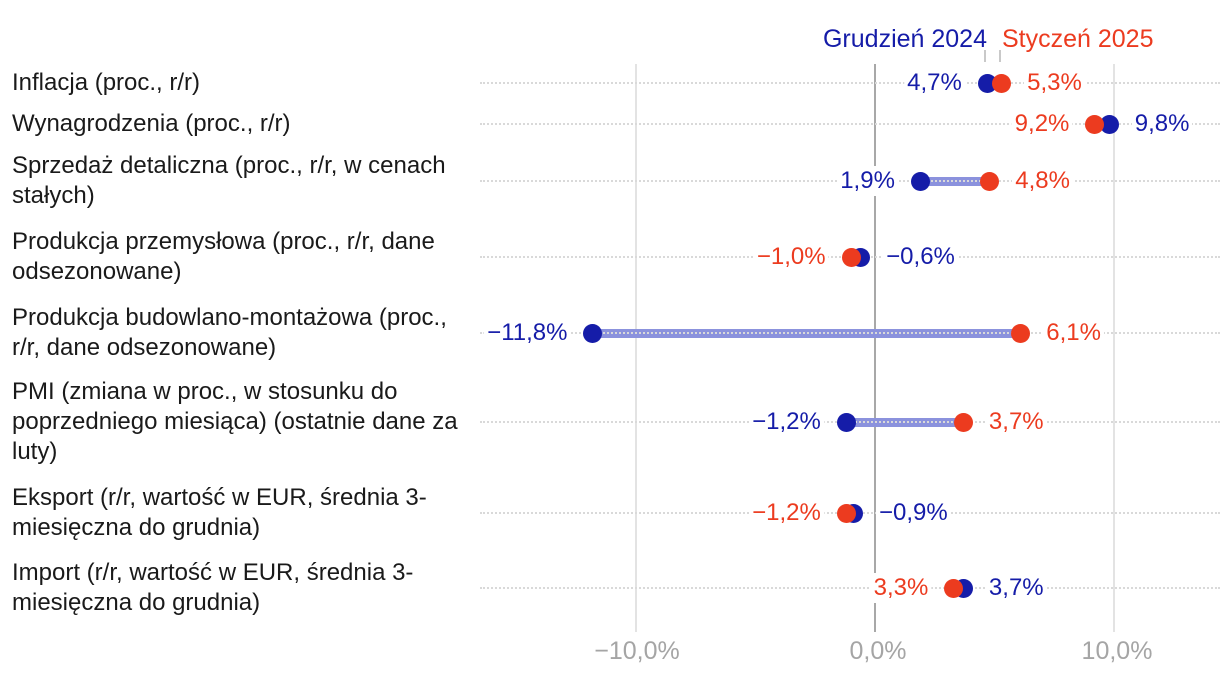  I want to click on value-label: 9,8%, so click(1162, 124).